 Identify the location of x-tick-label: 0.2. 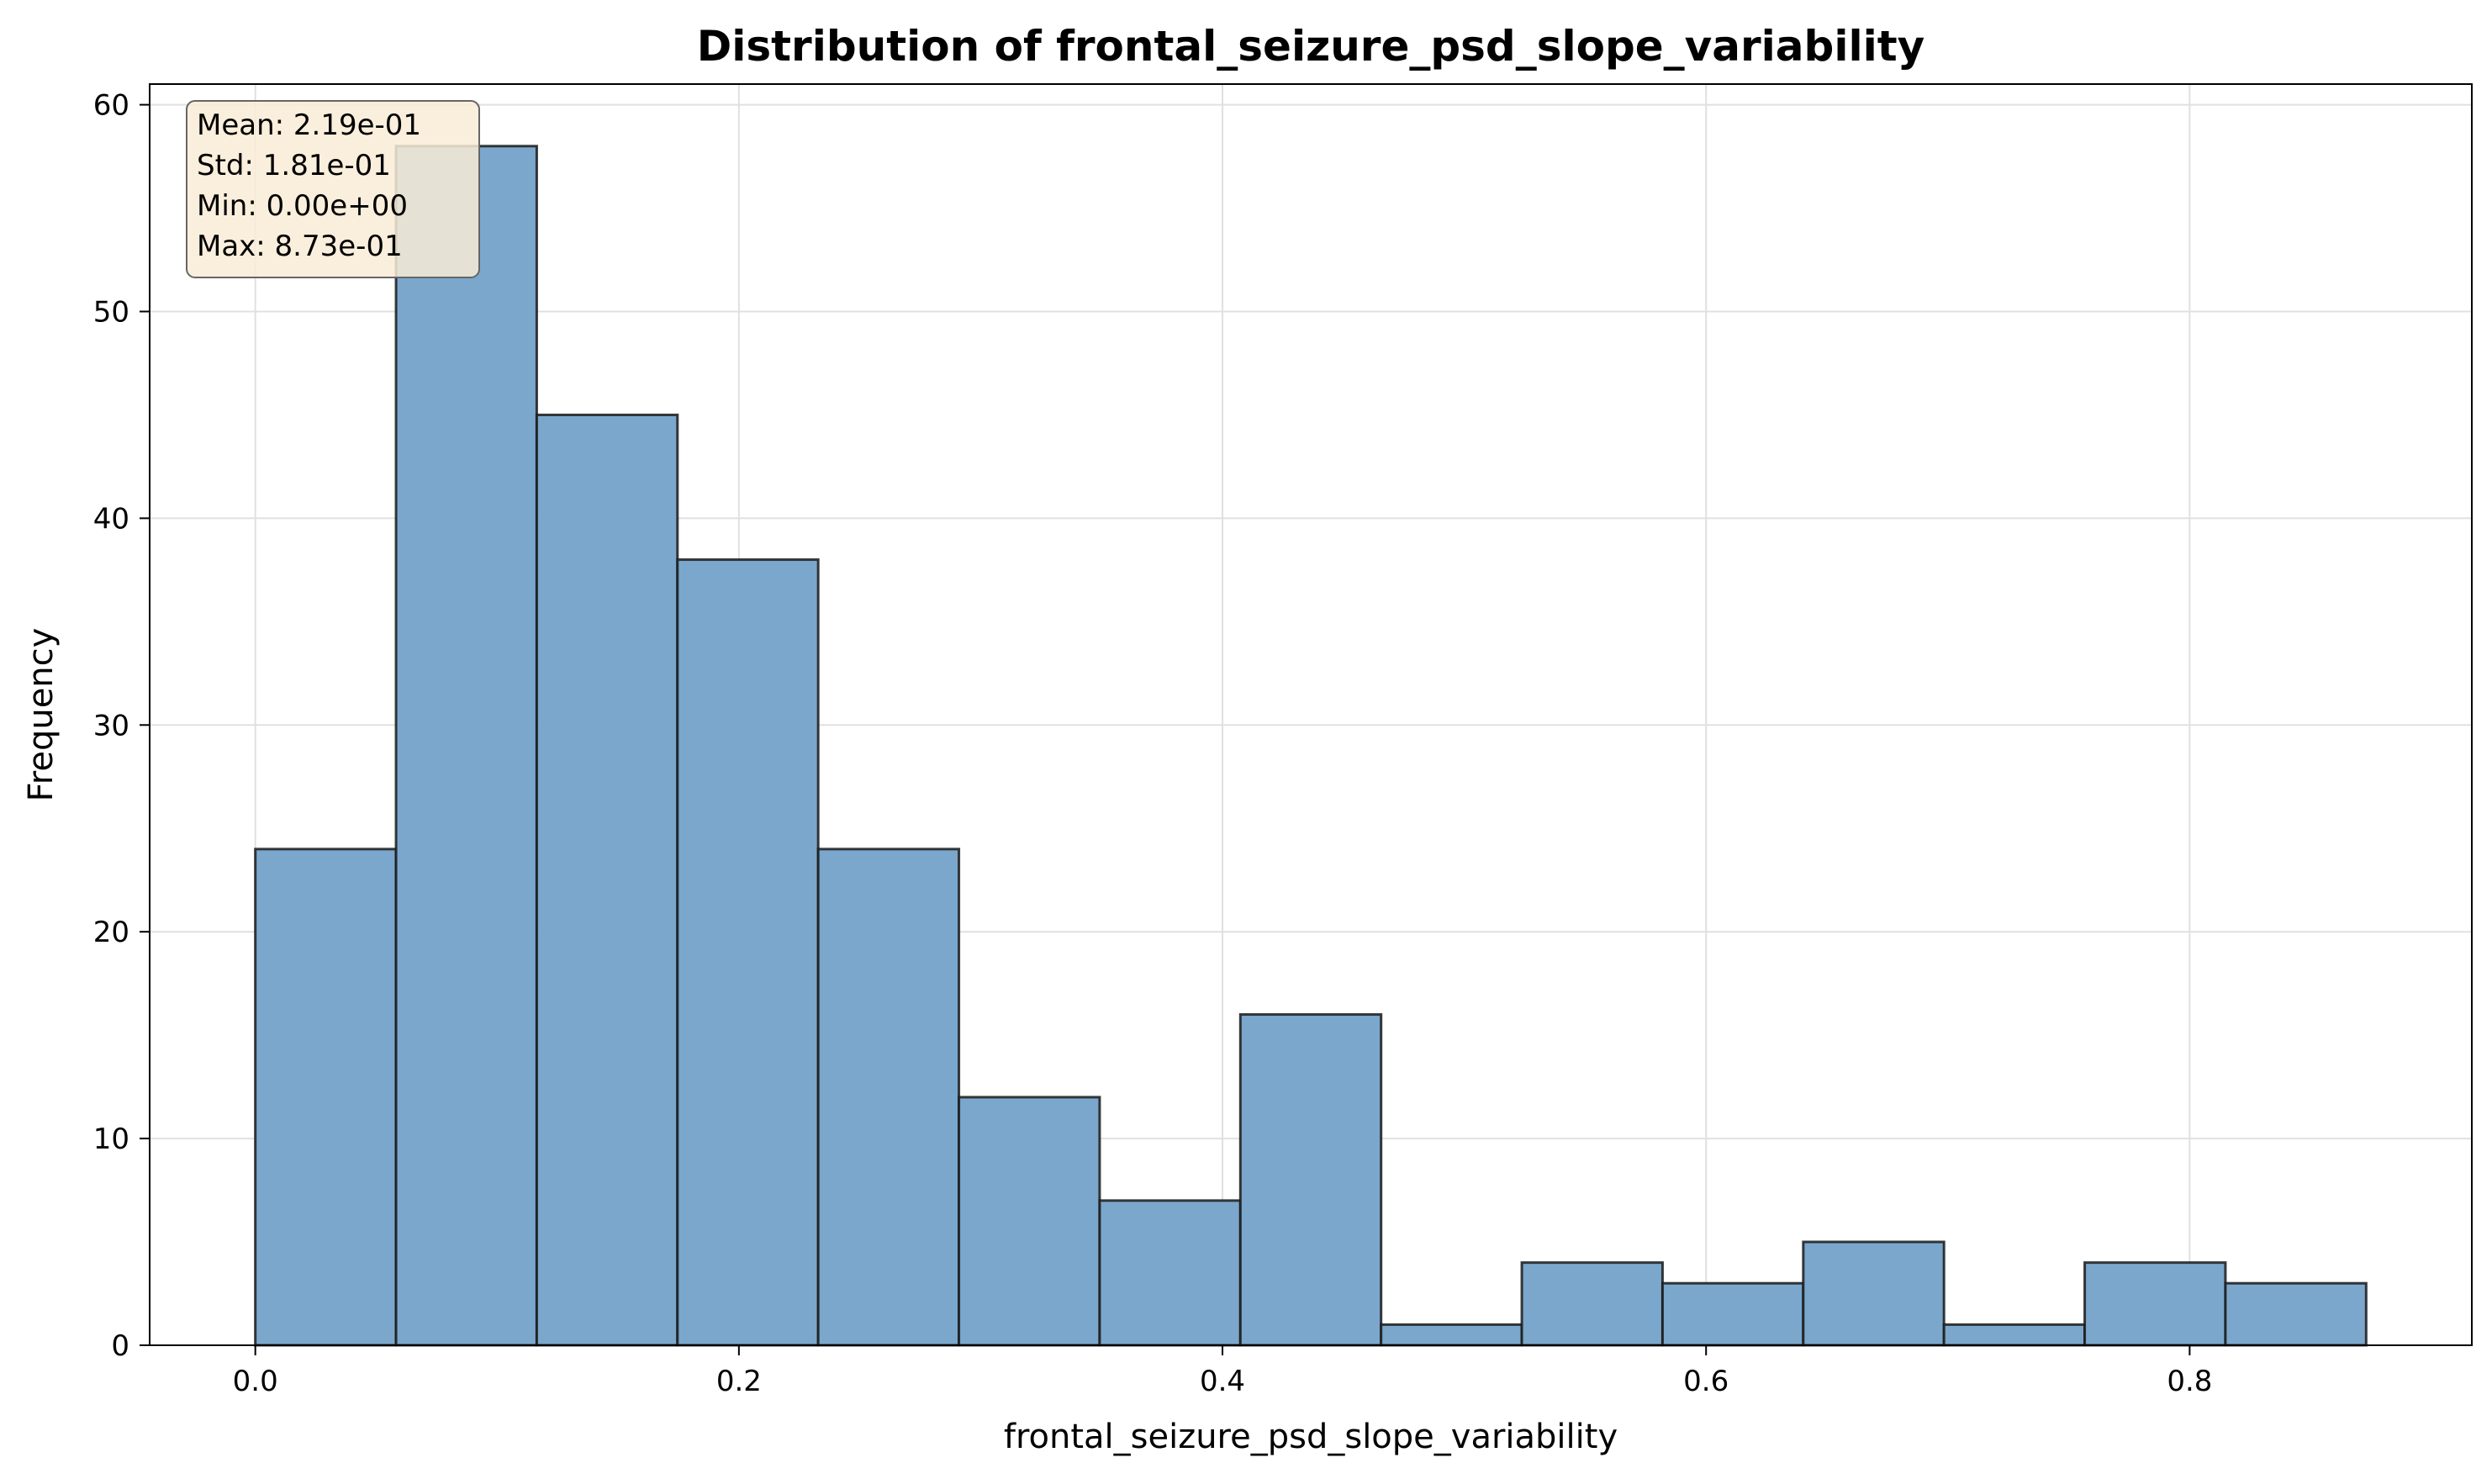
(739, 1381).